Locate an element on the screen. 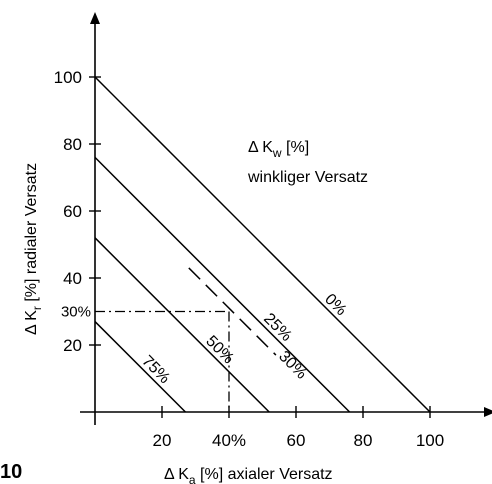  y-tick-label: 40 is located at coordinates (72, 278).